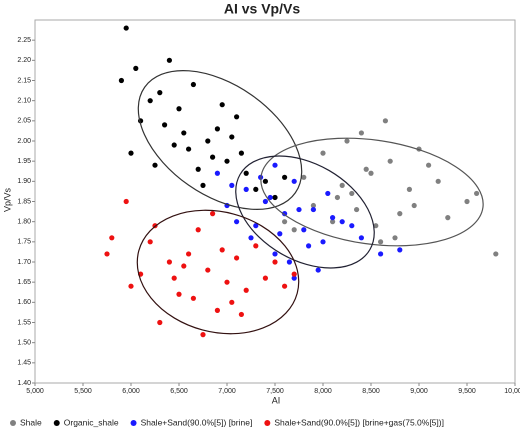 Image resolution: width=520 pixels, height=432 pixels. I want to click on y-tick-label: 1.95, so click(24, 161).